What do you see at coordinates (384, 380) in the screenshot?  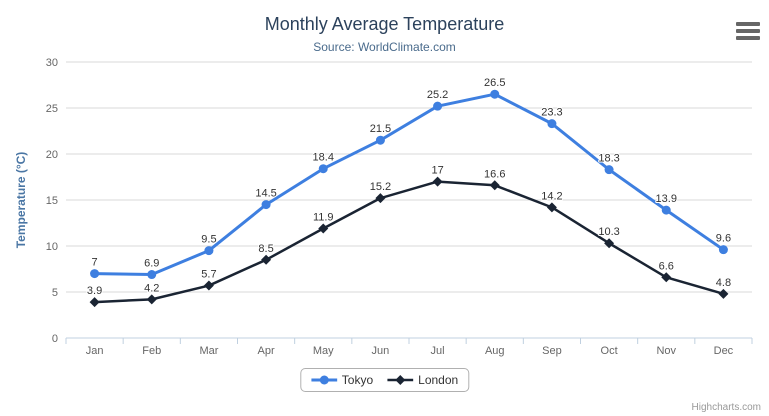 I see `legend: Tokyo London` at bounding box center [384, 380].